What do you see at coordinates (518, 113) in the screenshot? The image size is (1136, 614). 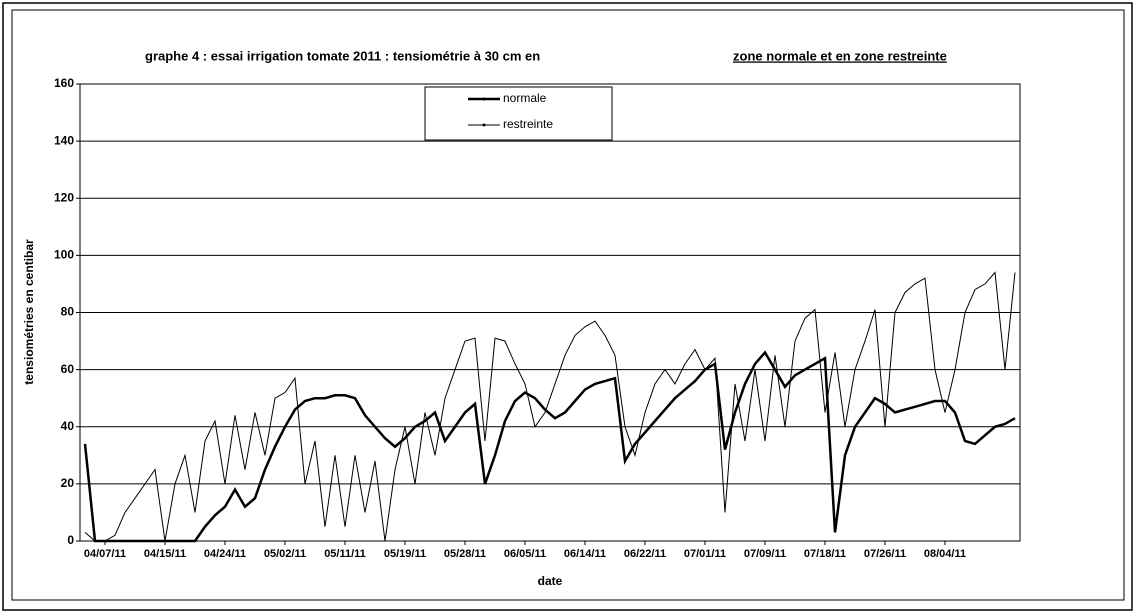 I see `legend-box` at bounding box center [518, 113].